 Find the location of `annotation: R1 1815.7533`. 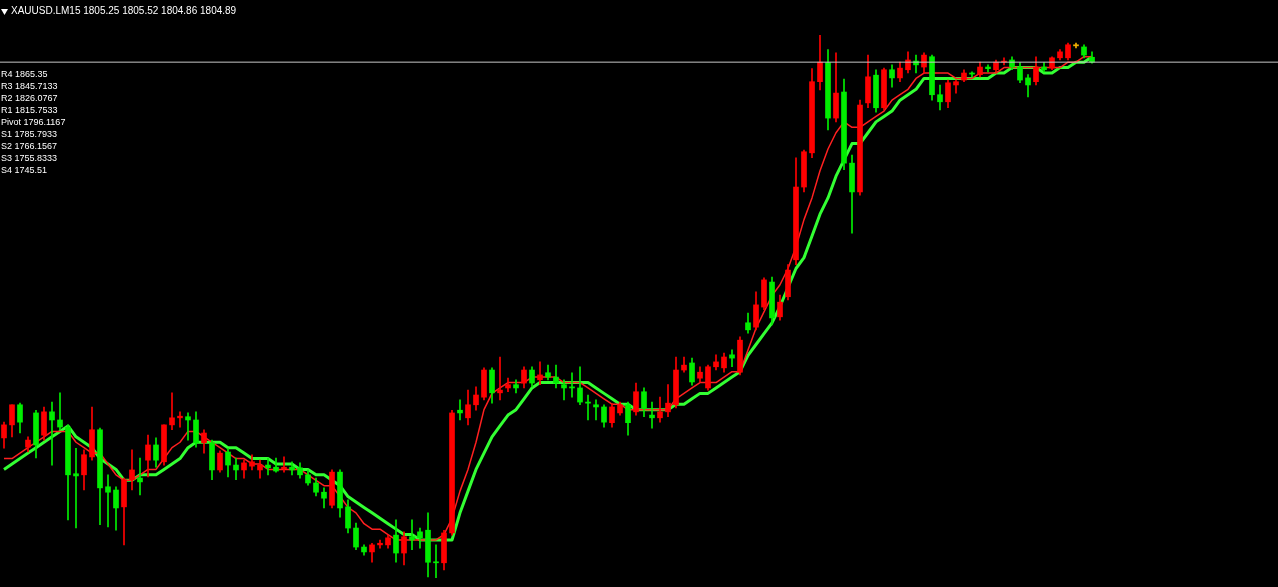

annotation: R1 1815.7533 is located at coordinates (30, 110).